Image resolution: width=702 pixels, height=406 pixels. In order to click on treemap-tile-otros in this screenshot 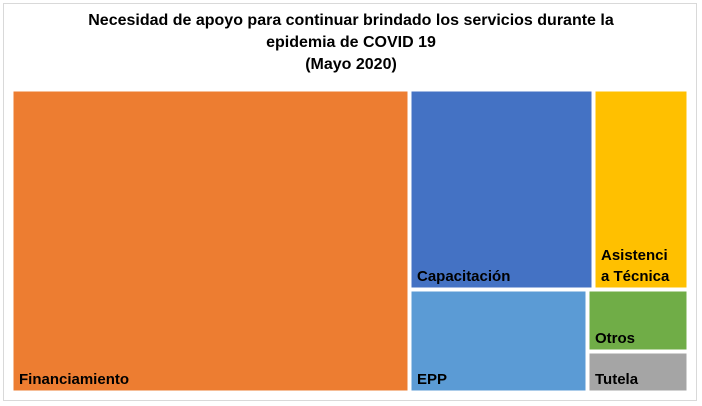, I will do `click(638, 320)`.